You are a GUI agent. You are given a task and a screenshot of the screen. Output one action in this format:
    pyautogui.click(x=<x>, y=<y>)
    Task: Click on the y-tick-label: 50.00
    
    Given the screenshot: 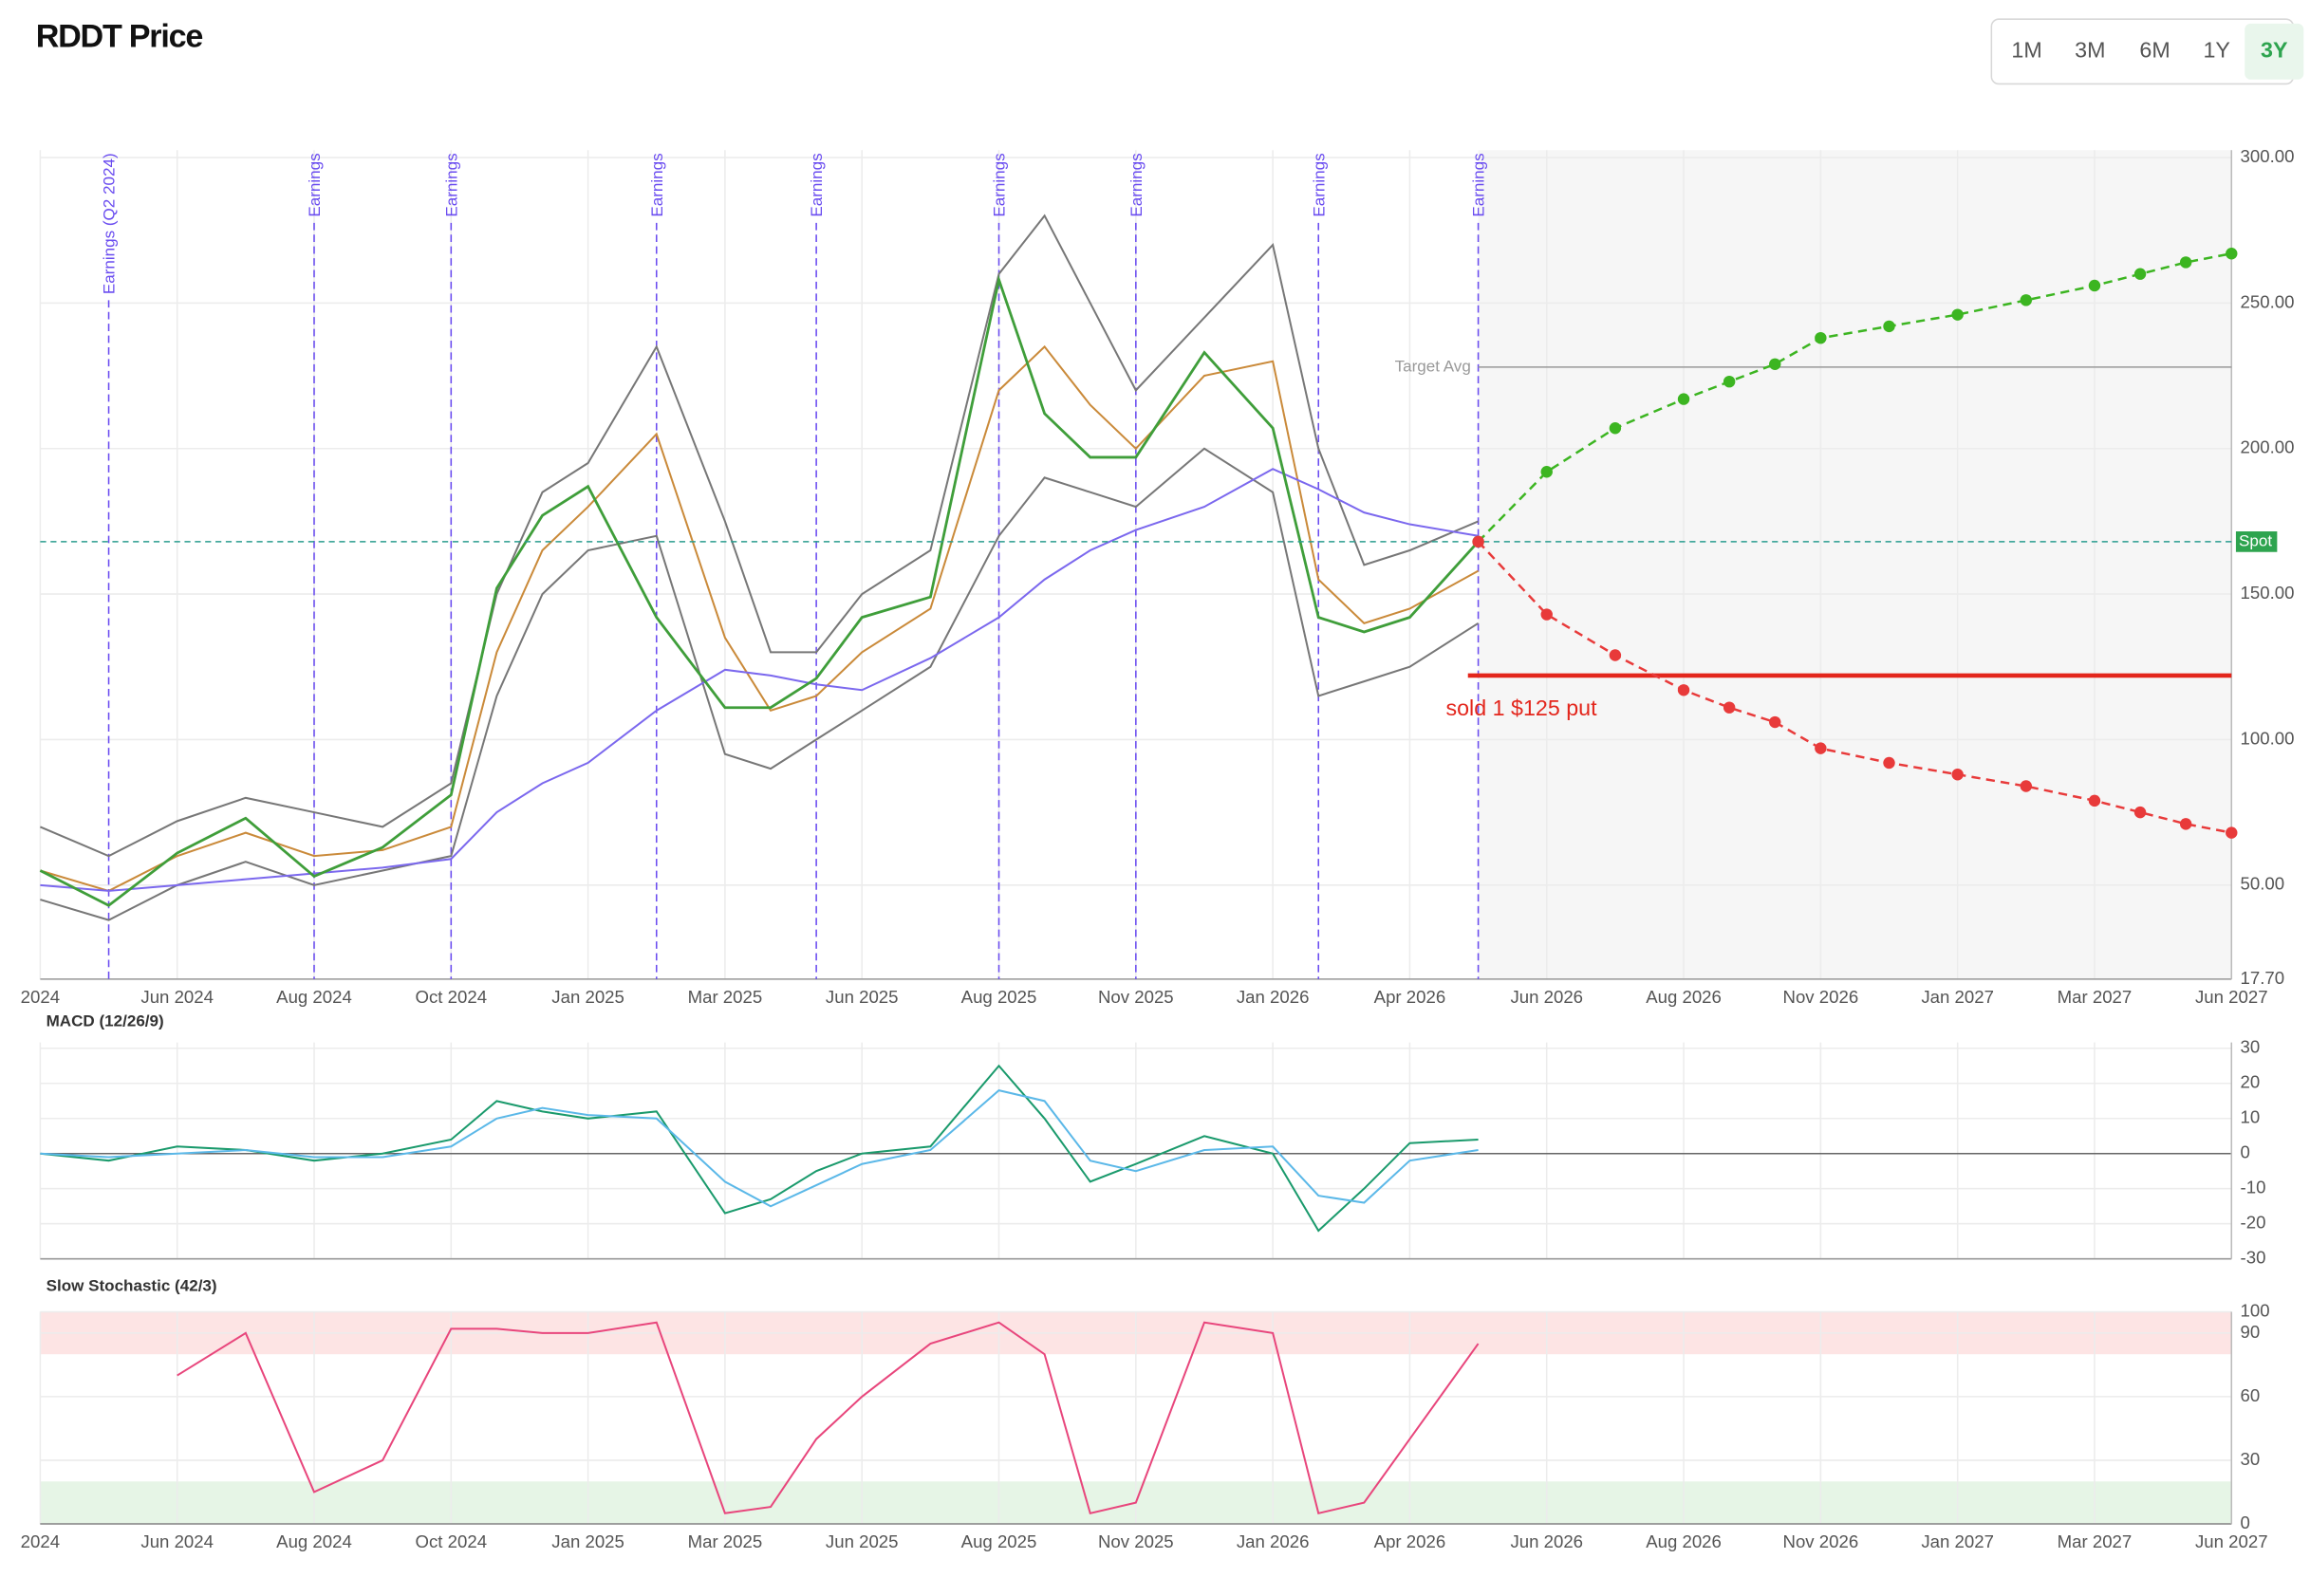 What is the action you would take?
    pyautogui.click(x=2263, y=884)
    